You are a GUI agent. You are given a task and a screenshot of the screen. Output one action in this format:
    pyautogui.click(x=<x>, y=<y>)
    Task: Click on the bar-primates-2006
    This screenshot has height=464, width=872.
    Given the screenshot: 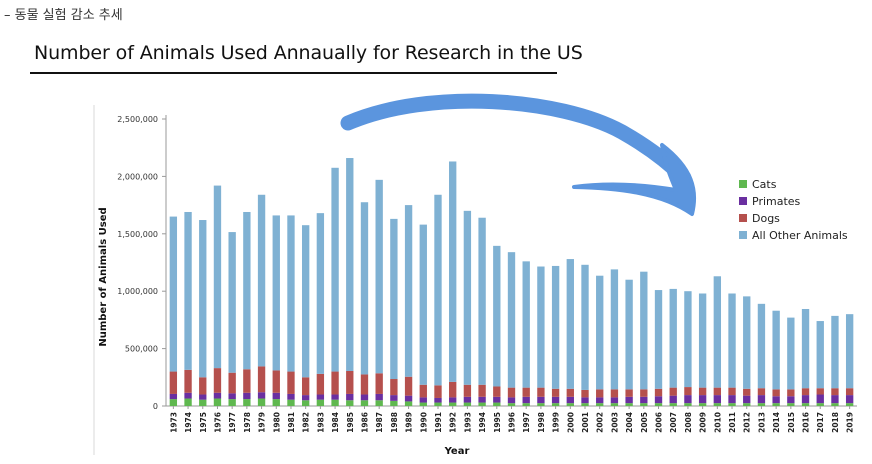 What is the action you would take?
    pyautogui.click(x=658, y=400)
    